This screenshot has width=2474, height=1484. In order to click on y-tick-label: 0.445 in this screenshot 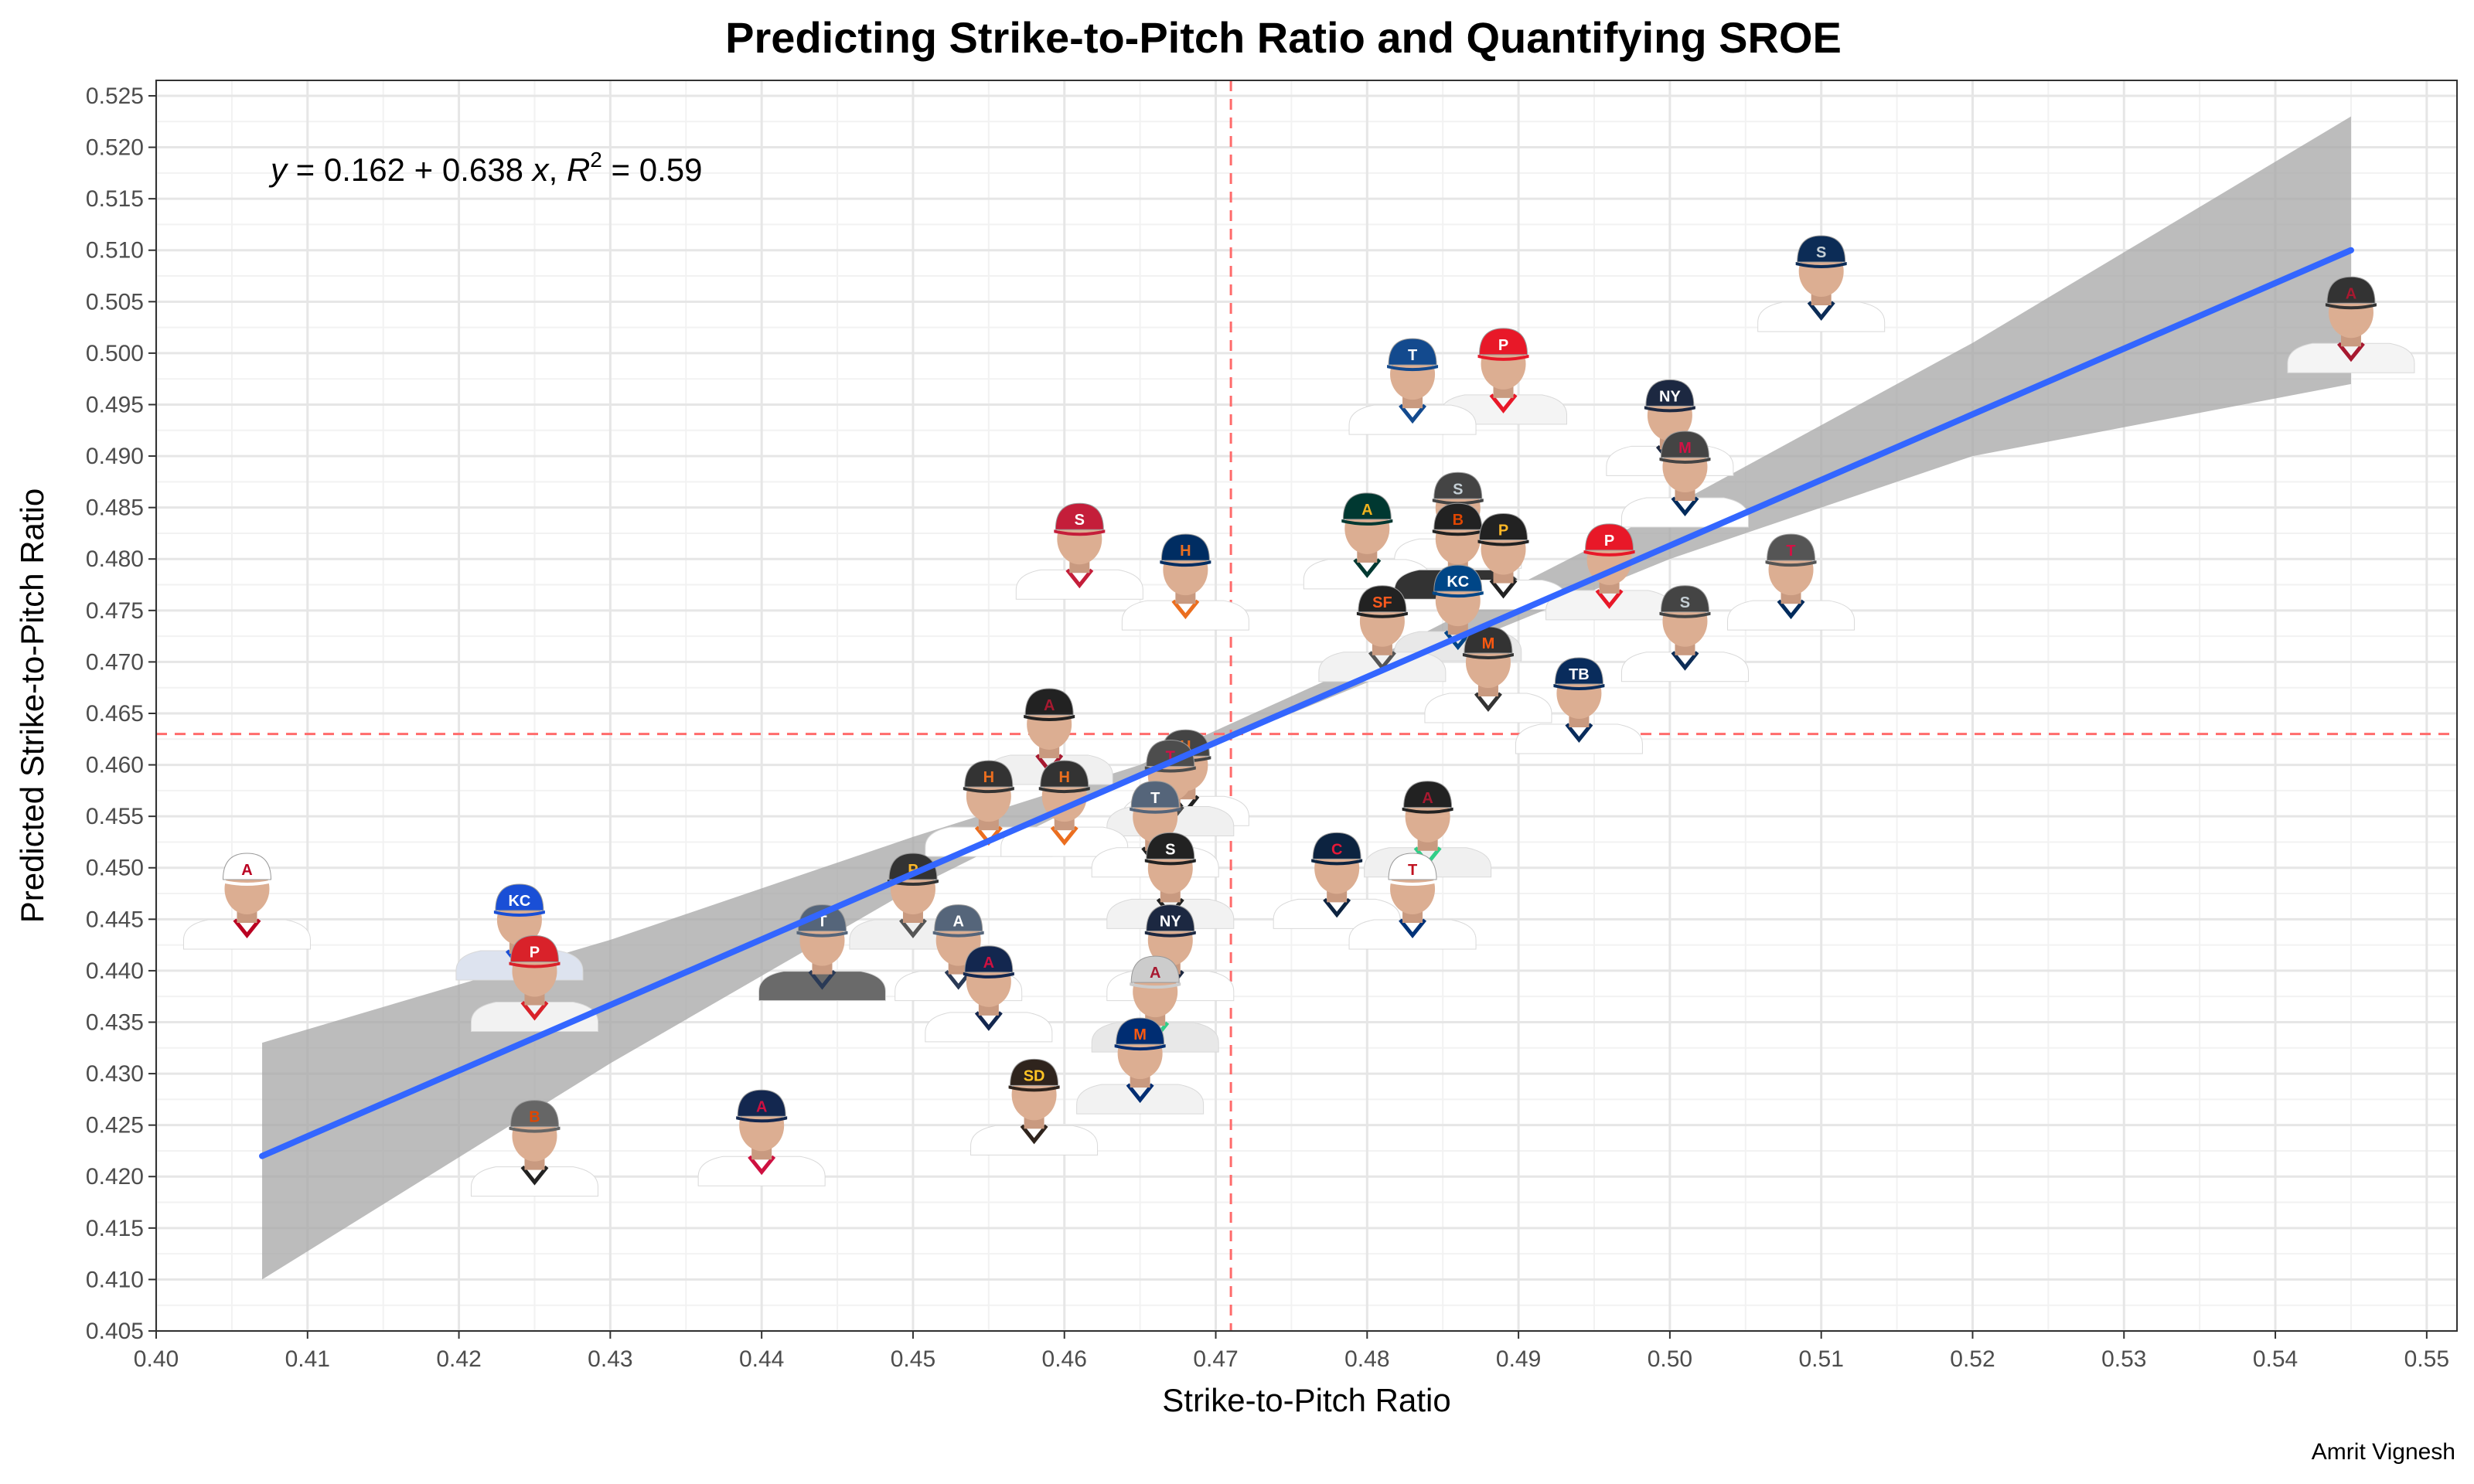, I will do `click(115, 919)`.